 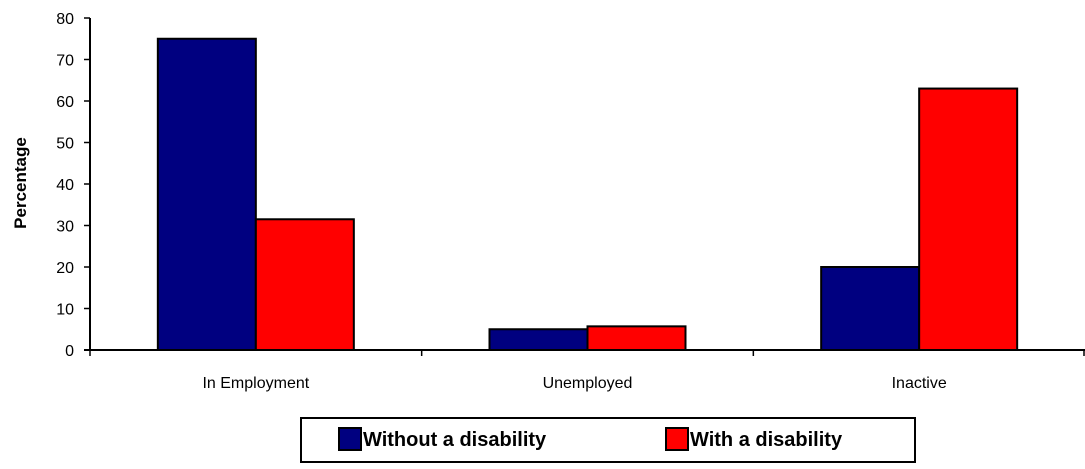 I want to click on x-tick-label: In Employment, so click(x=255, y=383).